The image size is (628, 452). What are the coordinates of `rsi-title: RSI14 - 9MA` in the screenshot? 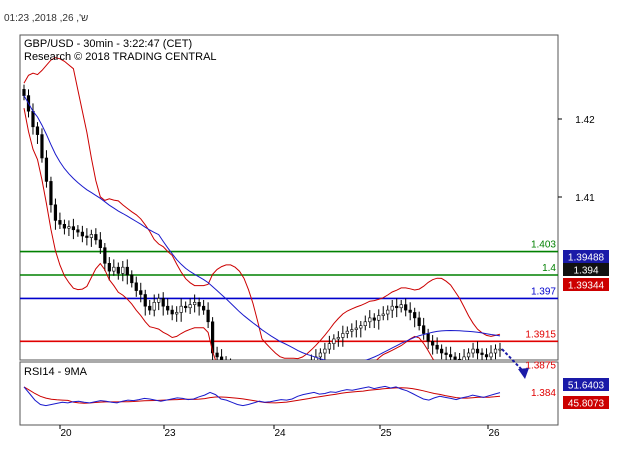 It's located at (56, 372).